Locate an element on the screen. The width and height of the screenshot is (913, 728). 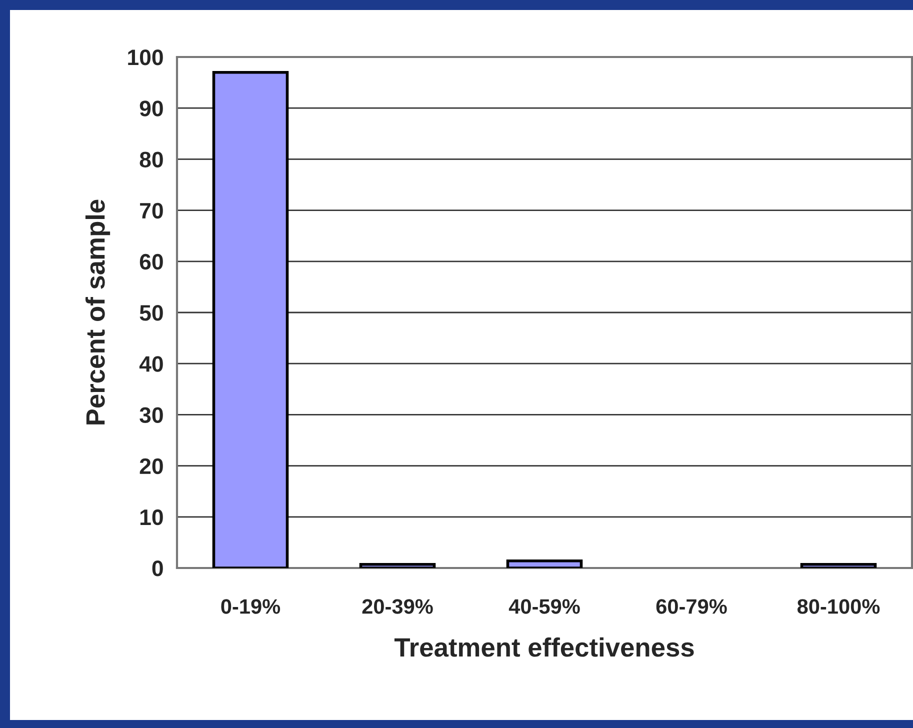
y-tick-label: 0 is located at coordinates (157, 568).